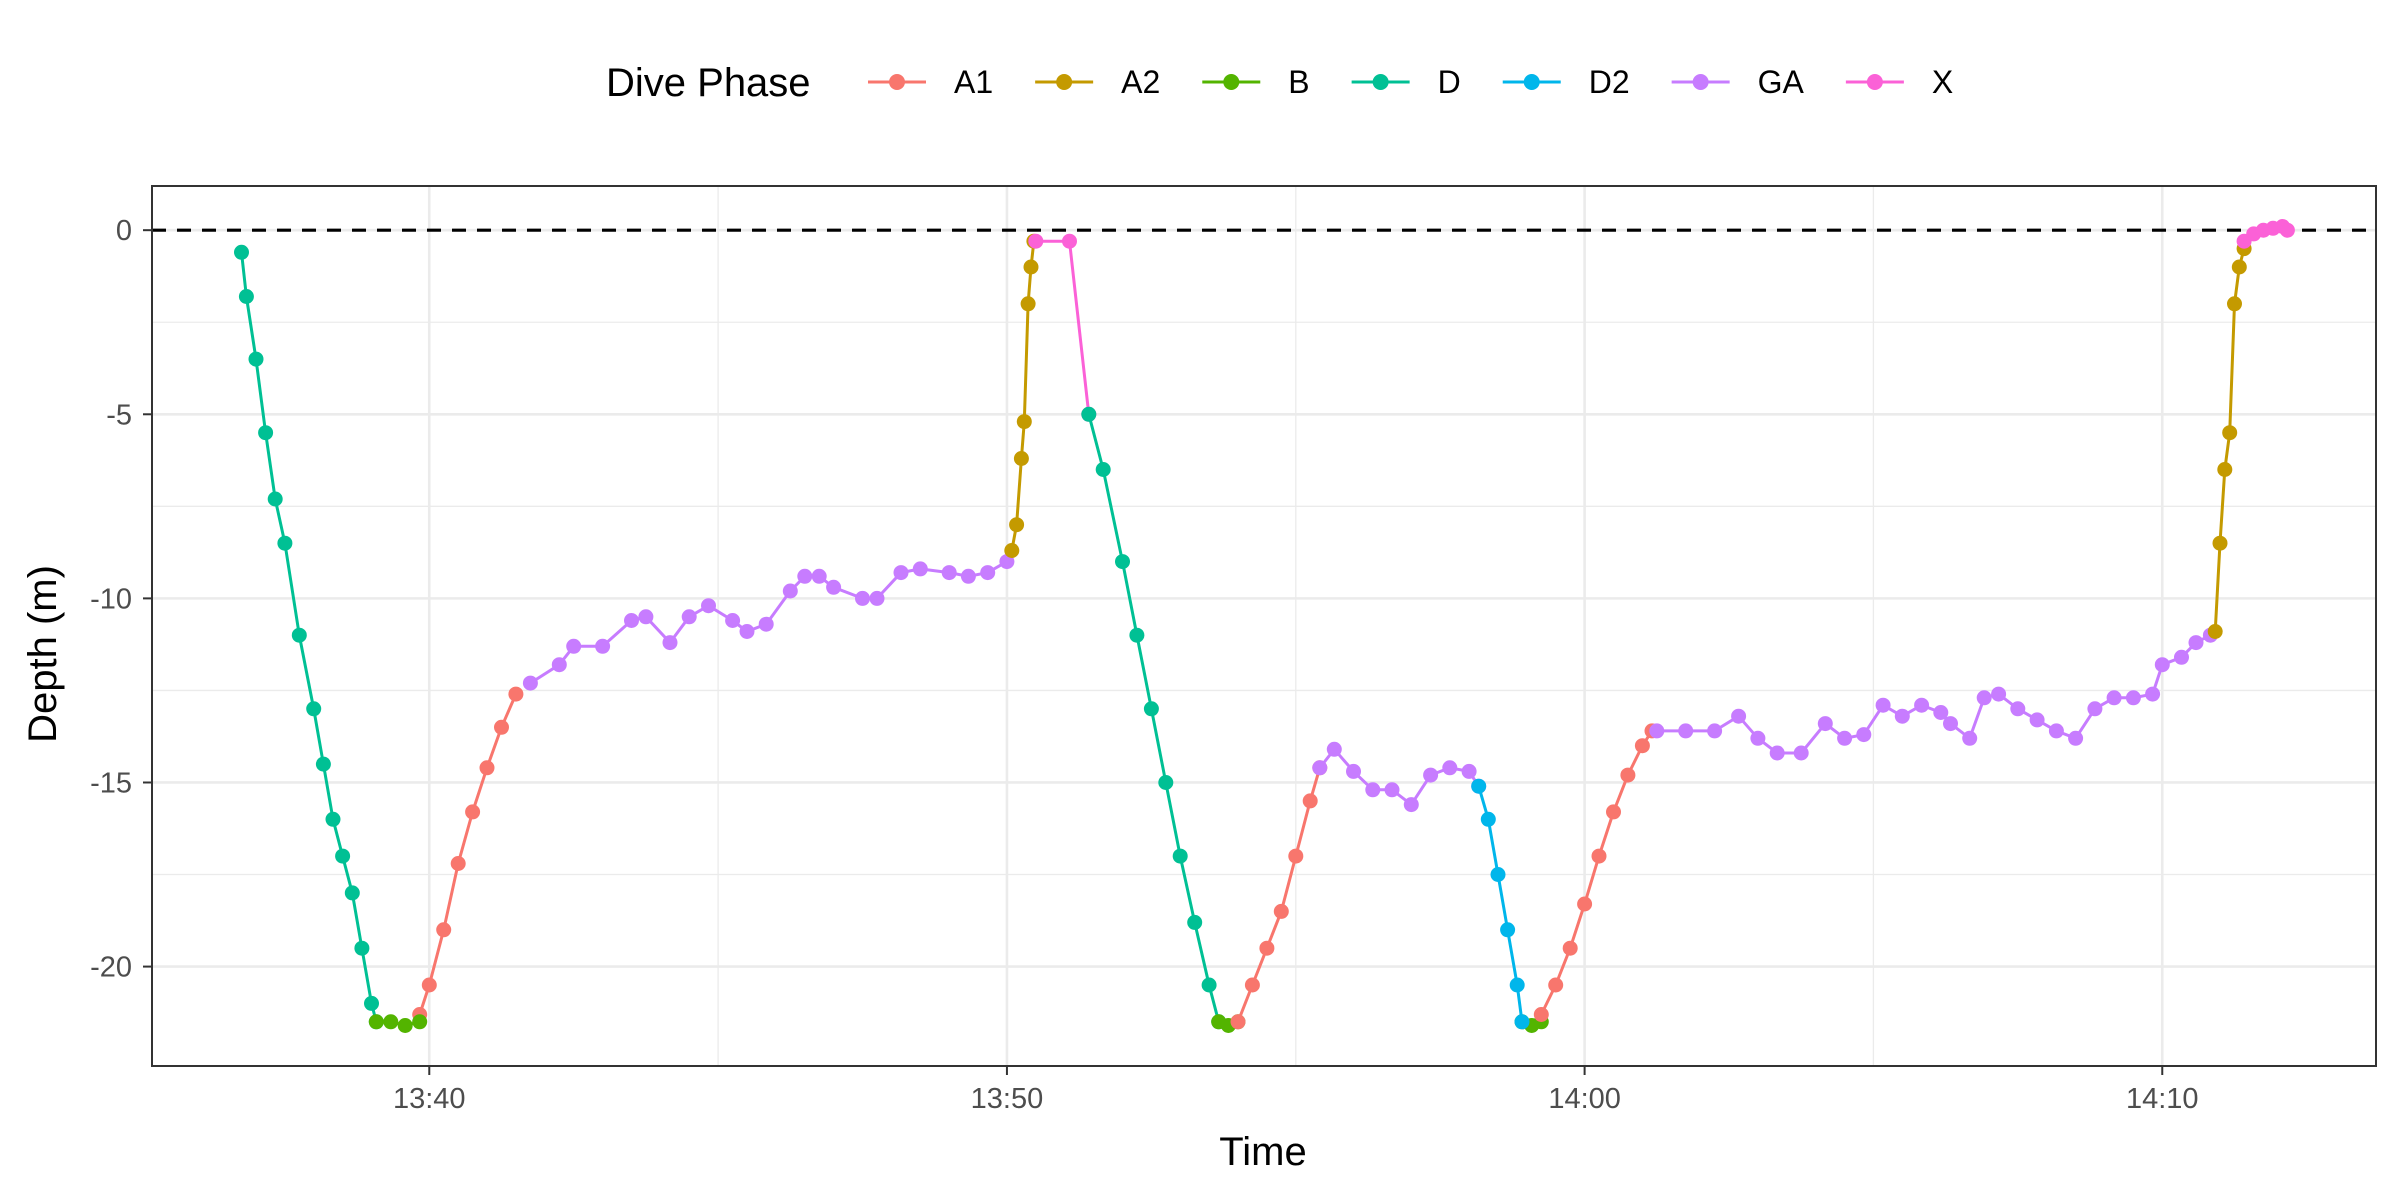  I want to click on legend-item-d: D, so click(1406, 82).